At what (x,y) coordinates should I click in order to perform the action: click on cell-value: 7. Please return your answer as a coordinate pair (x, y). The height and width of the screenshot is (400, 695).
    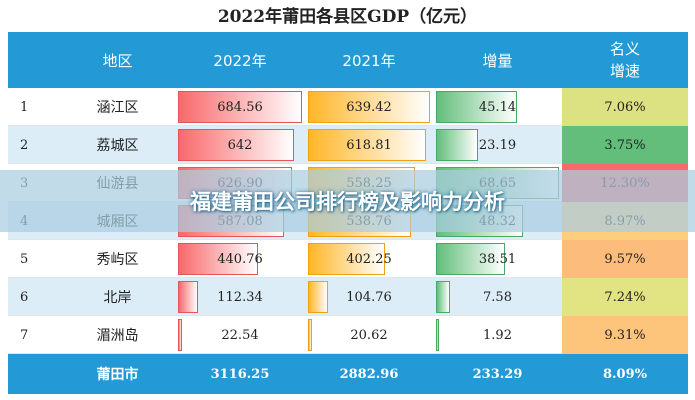
    Looking at the image, I should click on (24, 335).